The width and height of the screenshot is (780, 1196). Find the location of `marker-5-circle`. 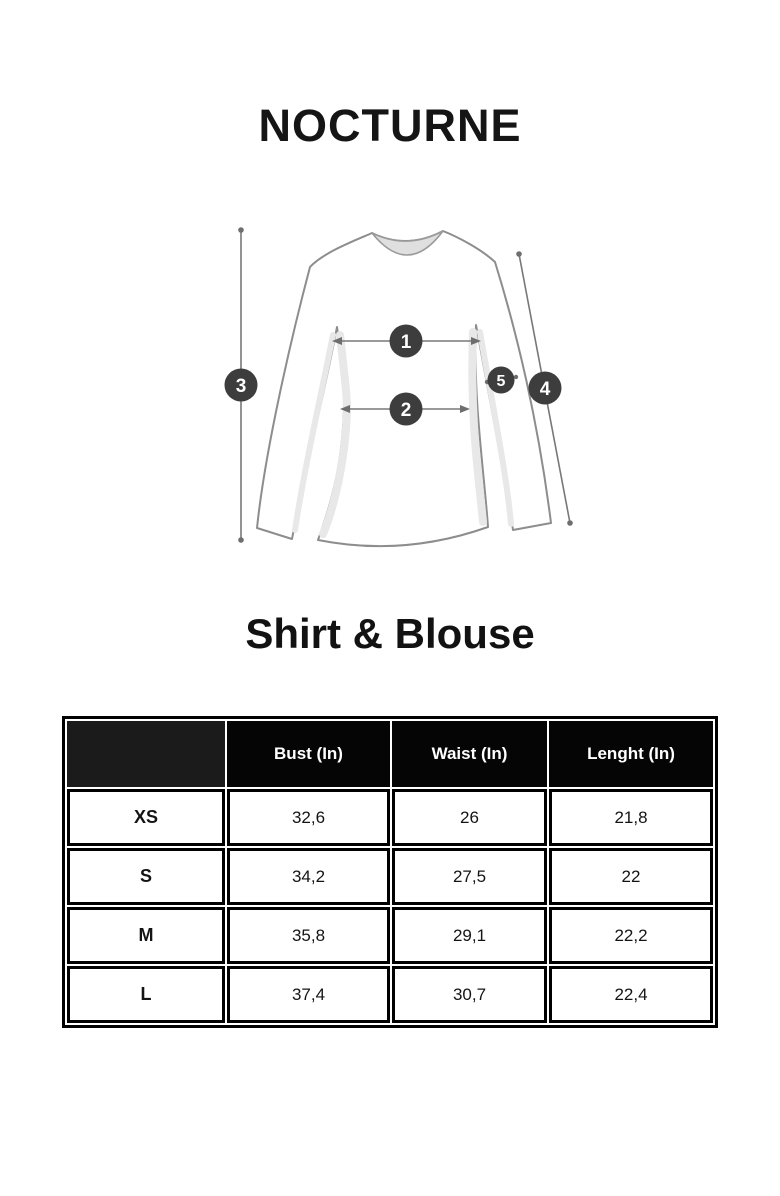

marker-5-circle is located at coordinates (501, 380).